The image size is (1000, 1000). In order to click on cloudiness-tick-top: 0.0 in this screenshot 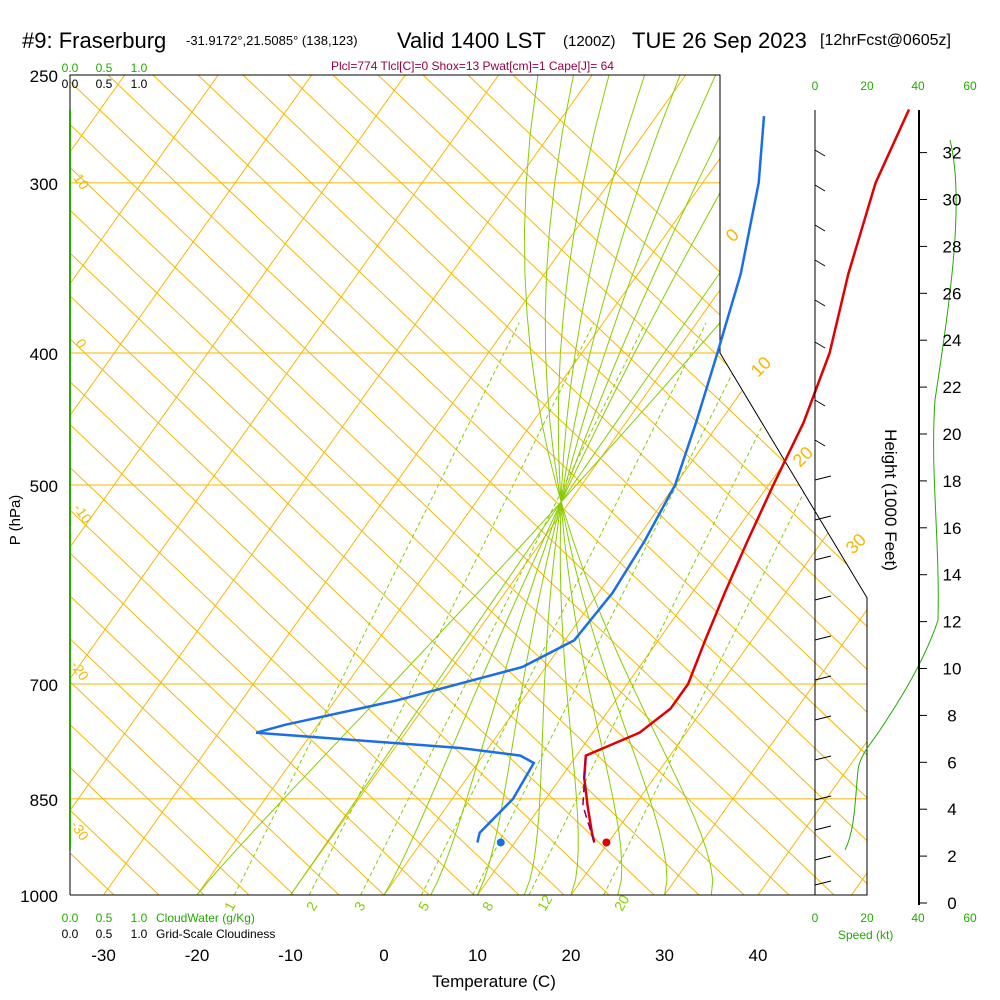, I will do `click(70, 84)`.